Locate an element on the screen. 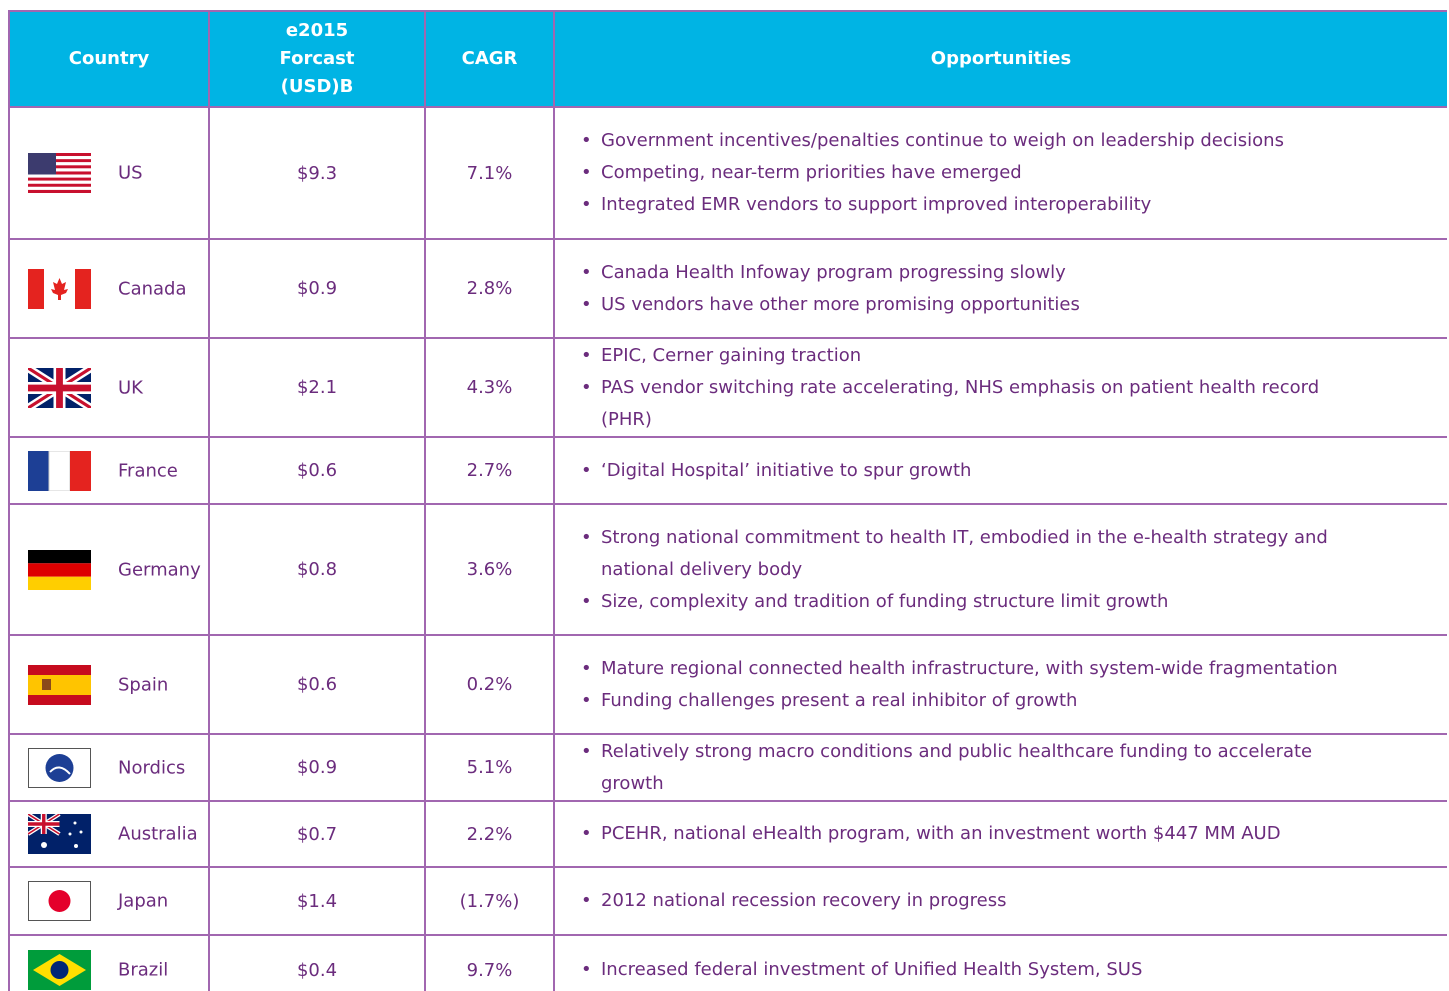 This screenshot has width=1449, height=991. country-name: Canada is located at coordinates (152, 288).